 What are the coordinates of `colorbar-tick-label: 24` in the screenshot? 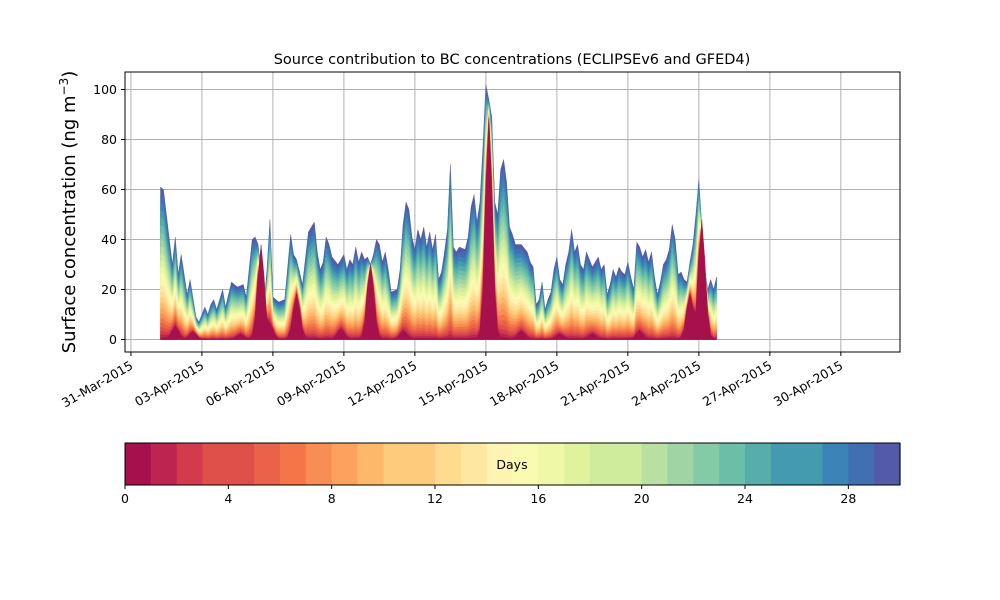 It's located at (745, 498).